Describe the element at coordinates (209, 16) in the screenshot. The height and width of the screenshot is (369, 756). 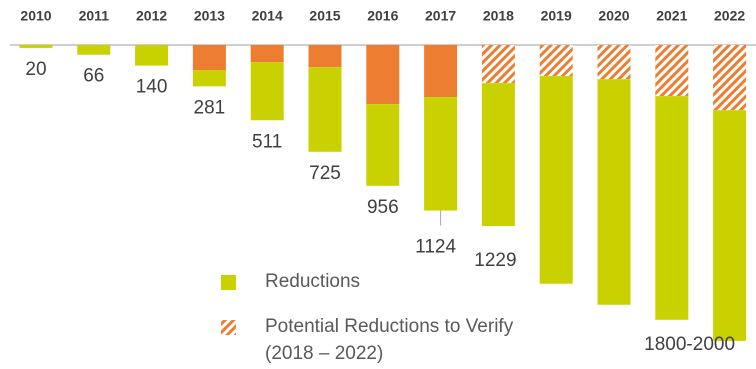
I see `x-tick-label: 2013` at that location.